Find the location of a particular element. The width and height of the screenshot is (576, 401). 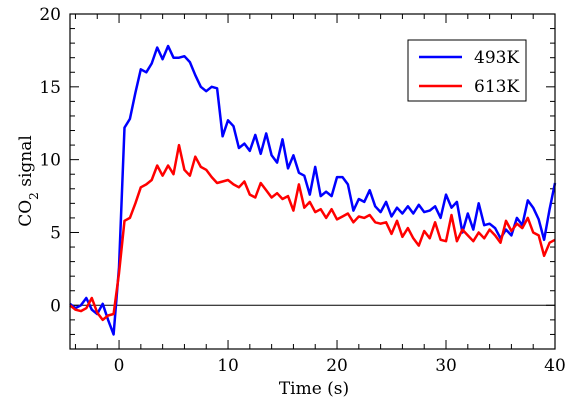

x-tick-label: 30 is located at coordinates (446, 366).